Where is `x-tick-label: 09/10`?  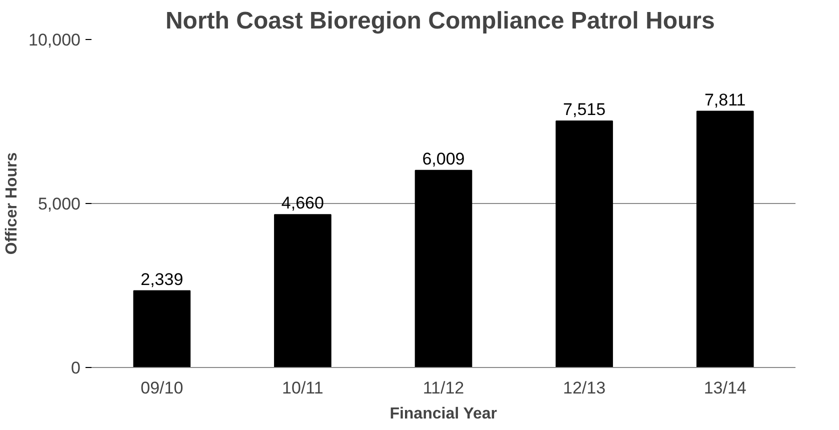 x-tick-label: 09/10 is located at coordinates (162, 388).